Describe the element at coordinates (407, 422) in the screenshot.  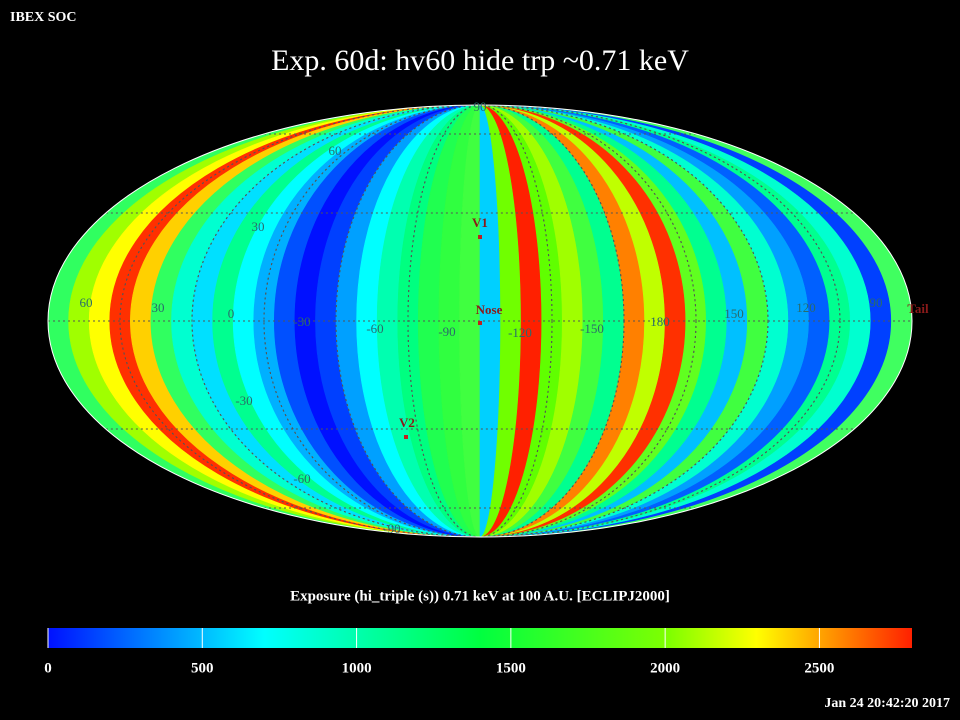
I see `marker-label: V2` at that location.